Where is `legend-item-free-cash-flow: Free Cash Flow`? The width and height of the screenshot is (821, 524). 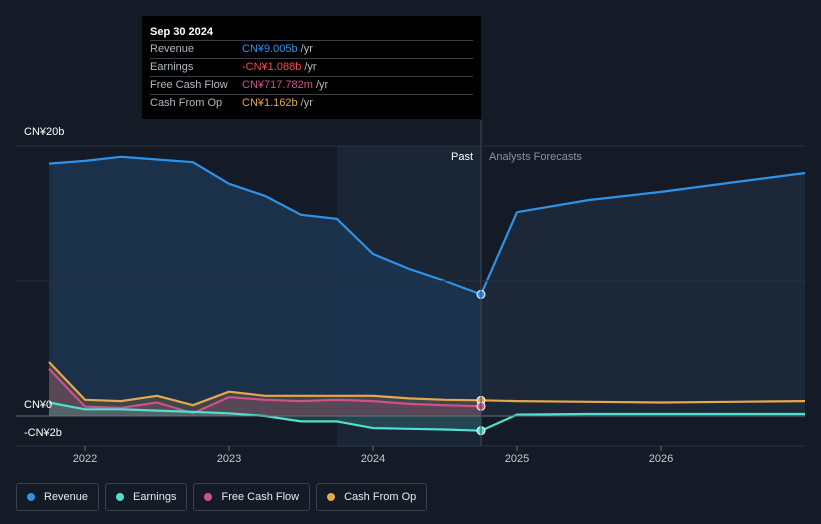 legend-item-free-cash-flow: Free Cash Flow is located at coordinates (252, 497).